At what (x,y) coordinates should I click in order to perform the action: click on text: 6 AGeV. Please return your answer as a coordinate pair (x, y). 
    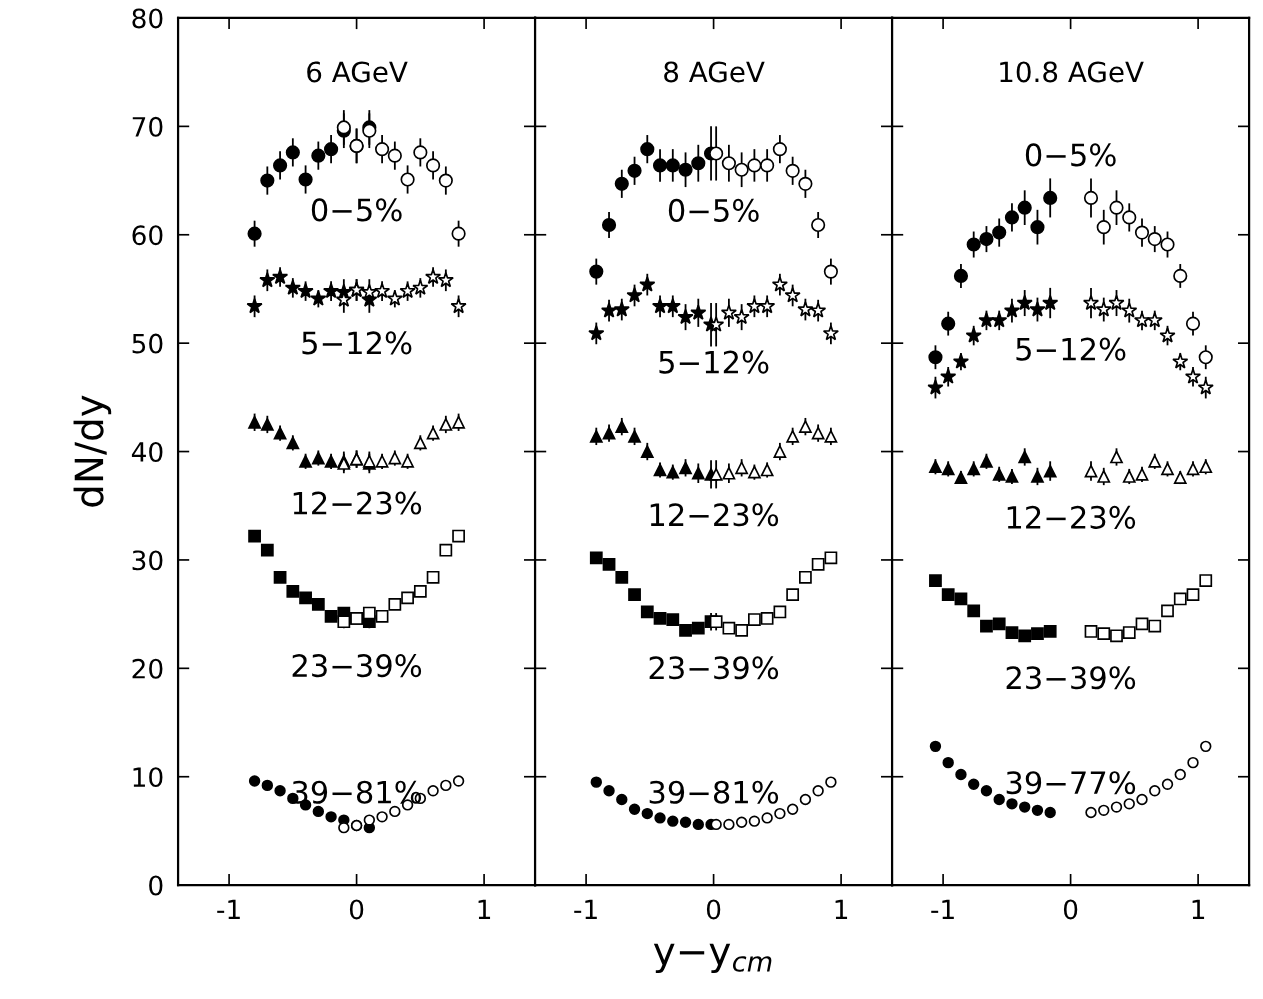
    Looking at the image, I should click on (357, 72).